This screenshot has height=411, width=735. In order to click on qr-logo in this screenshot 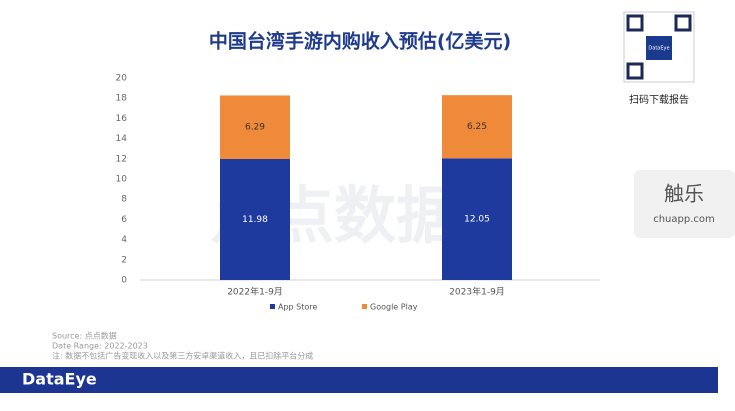, I will do `click(659, 48)`.